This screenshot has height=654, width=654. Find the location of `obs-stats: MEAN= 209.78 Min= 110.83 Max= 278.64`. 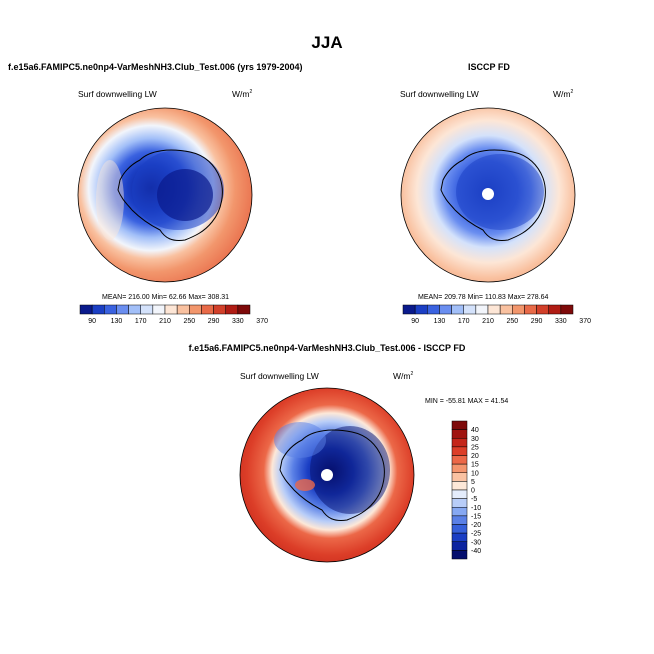

obs-stats: MEAN= 209.78 Min= 110.83 Max= 278.64 is located at coordinates (483, 297).